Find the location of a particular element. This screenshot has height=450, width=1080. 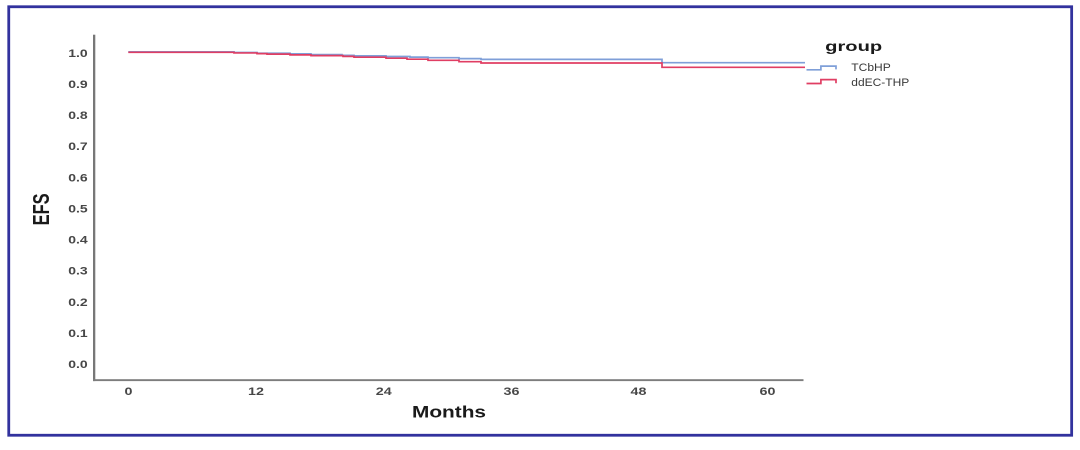

svg-text: 48 is located at coordinates (639, 390).